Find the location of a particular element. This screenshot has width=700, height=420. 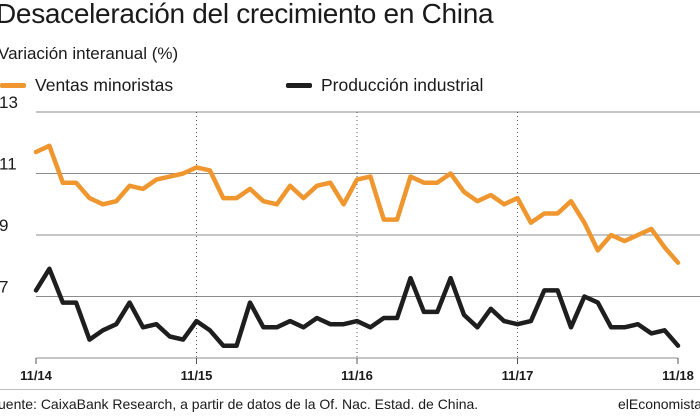

x-tick-label: 11/14 is located at coordinates (36, 375).